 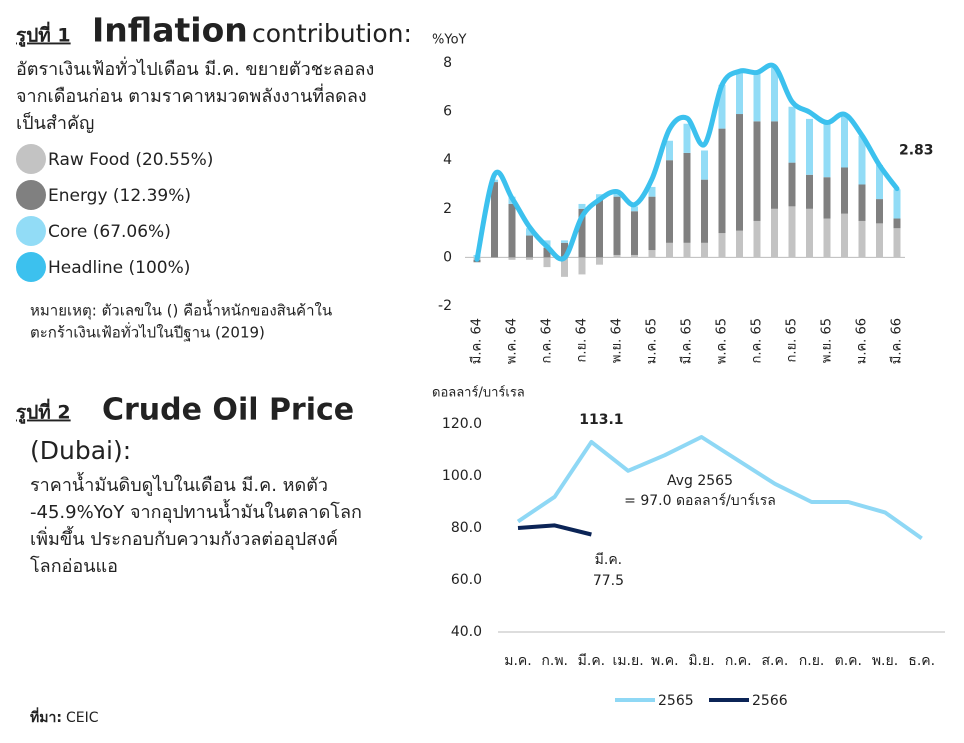 What do you see at coordinates (119, 196) in the screenshot?
I see `legend-label: Energy (12.39%)` at bounding box center [119, 196].